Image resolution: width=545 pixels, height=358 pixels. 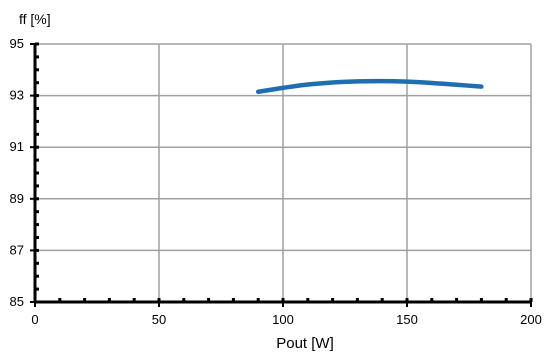 What do you see at coordinates (305, 343) in the screenshot?
I see `x-axis-label: Pout [W]` at bounding box center [305, 343].